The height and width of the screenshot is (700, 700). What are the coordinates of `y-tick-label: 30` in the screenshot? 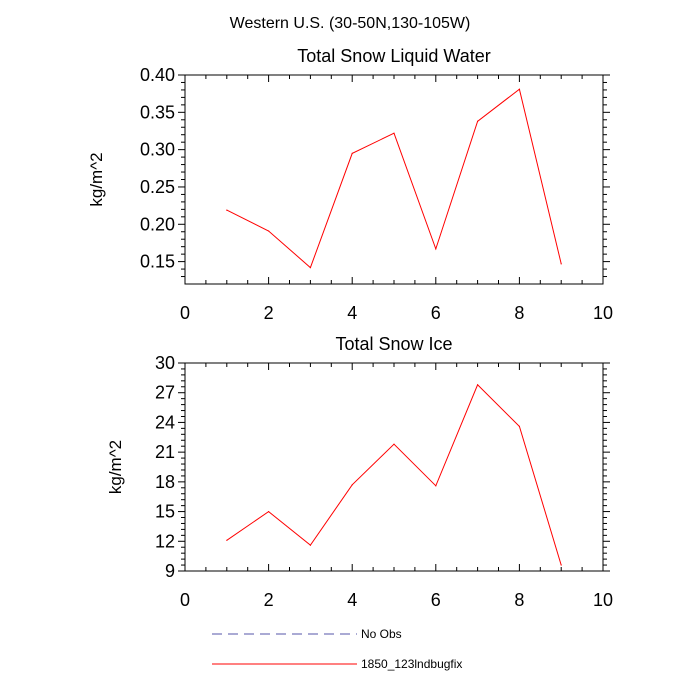 It's located at (165, 363).